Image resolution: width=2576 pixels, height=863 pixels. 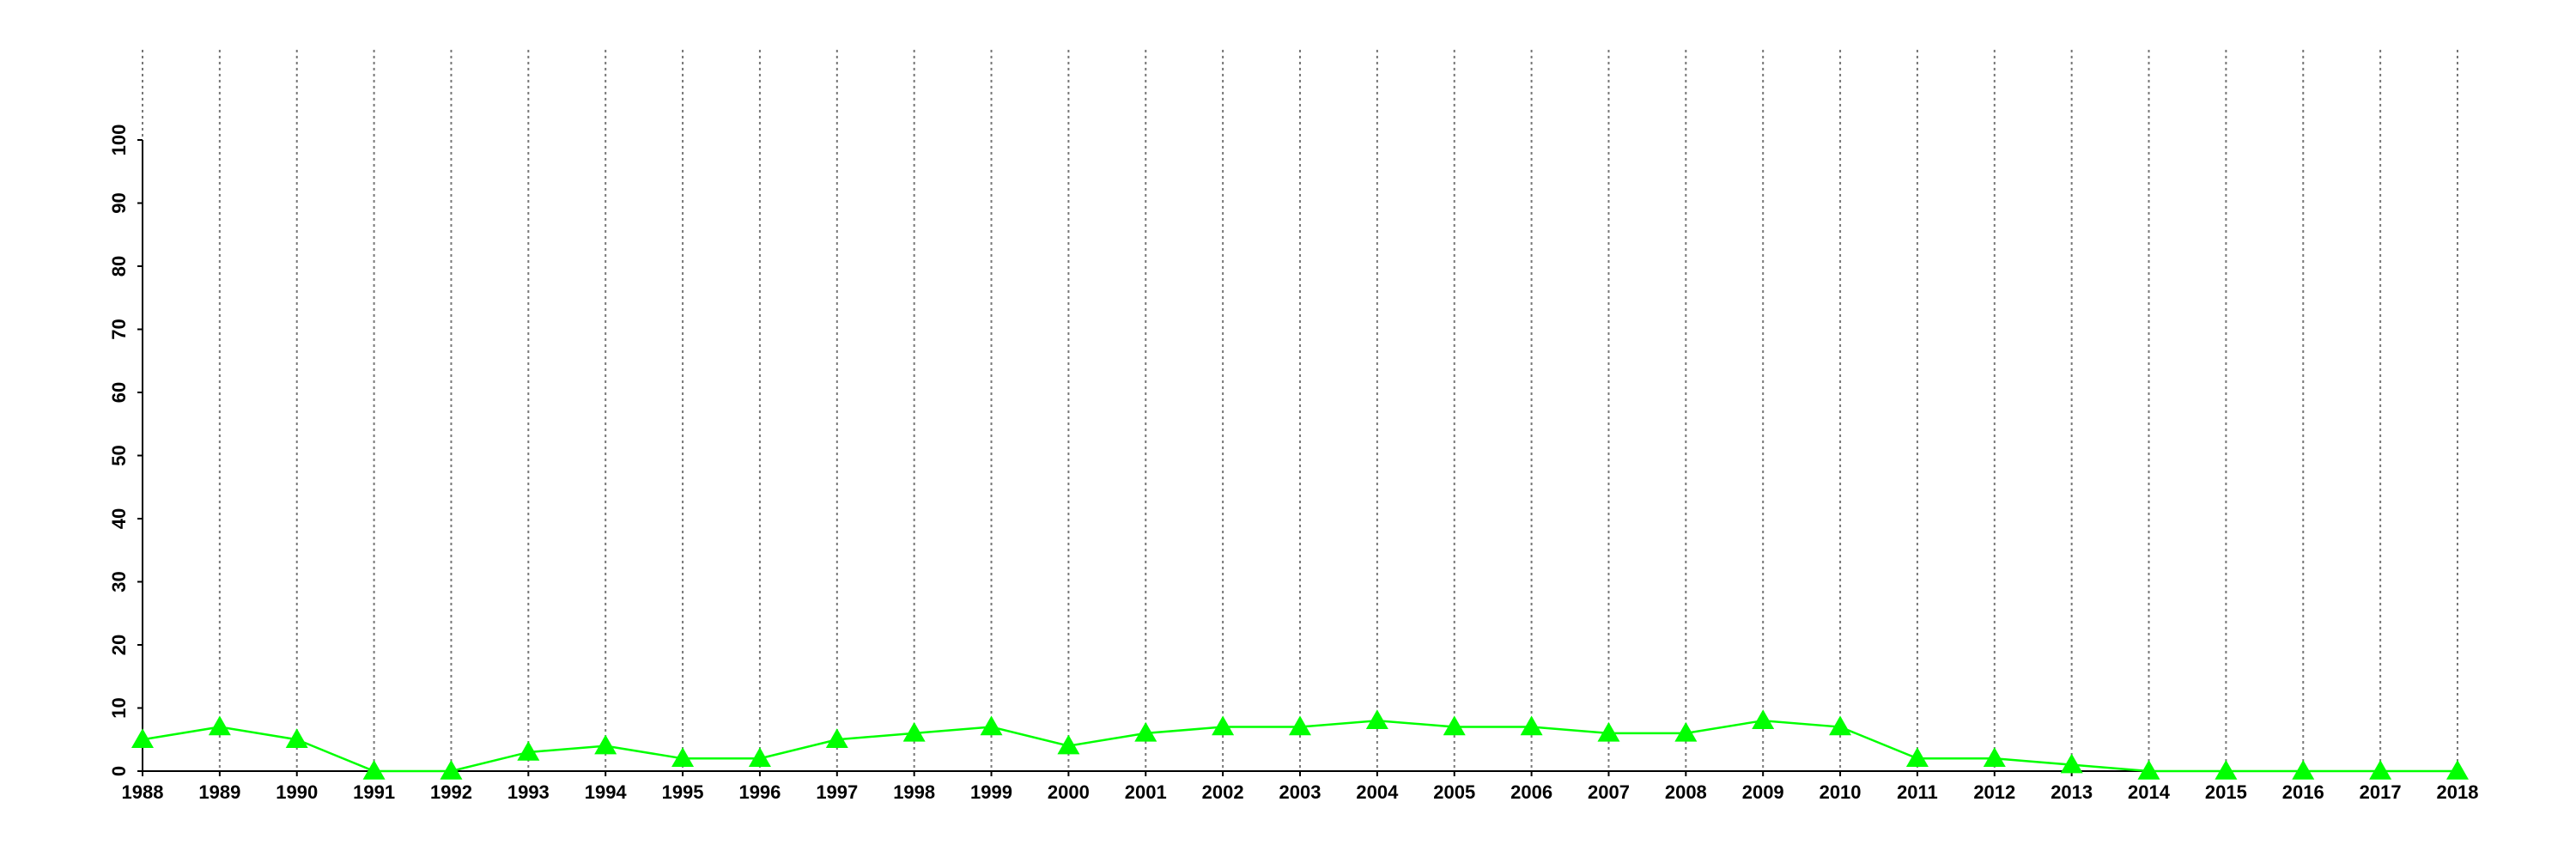 I want to click on y-tick-label: 70, so click(x=119, y=329).